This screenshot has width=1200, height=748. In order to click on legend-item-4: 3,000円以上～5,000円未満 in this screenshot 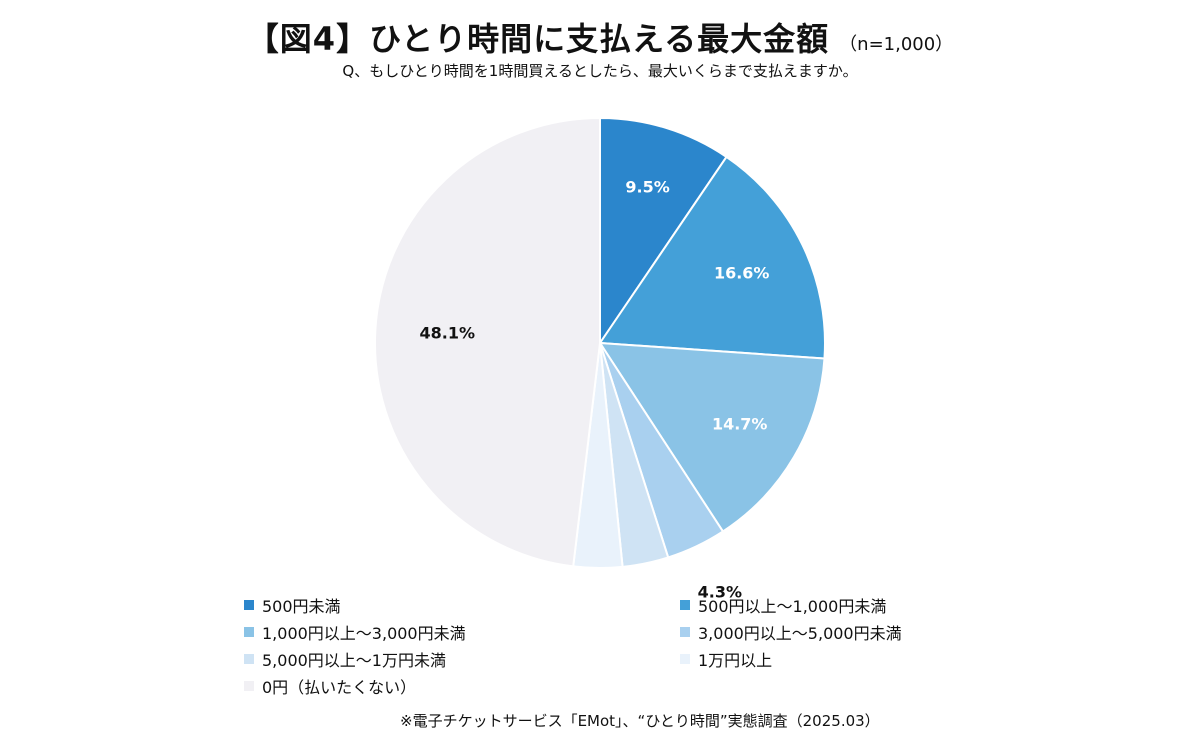, I will do `click(830, 632)`.